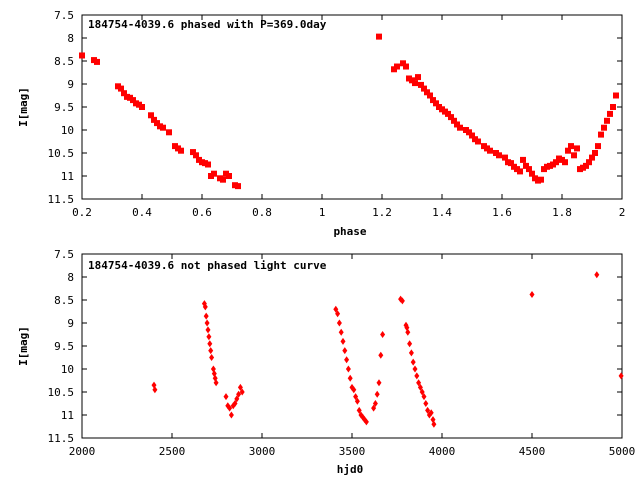 This screenshot has height=485, width=640. I want to click on phased-chart-x-tick-label: 0.8, so click(262, 212).